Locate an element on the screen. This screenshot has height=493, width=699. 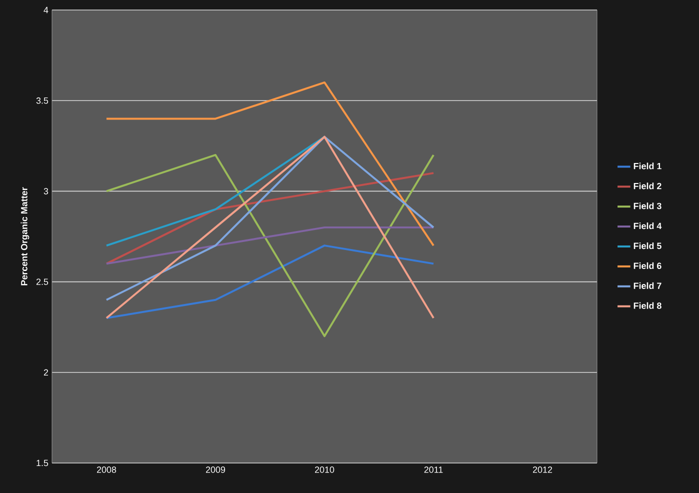
y-tick-label: 2 is located at coordinates (46, 372).